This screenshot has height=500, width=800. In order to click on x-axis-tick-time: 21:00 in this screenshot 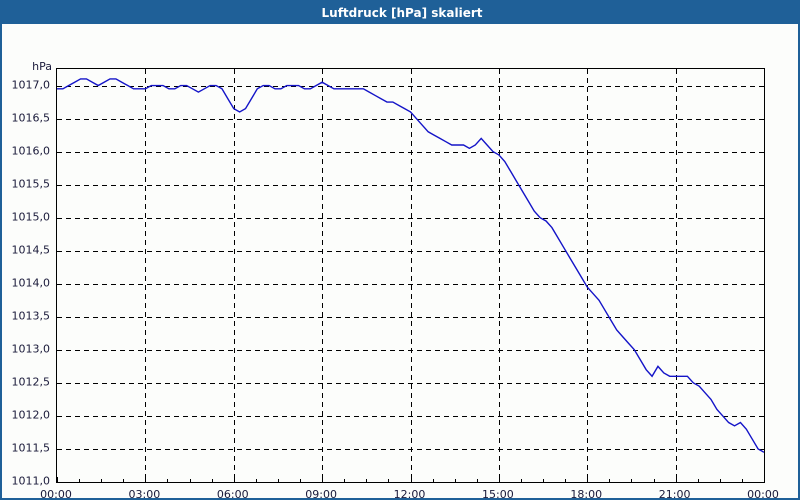, I will do `click(674, 494)`.